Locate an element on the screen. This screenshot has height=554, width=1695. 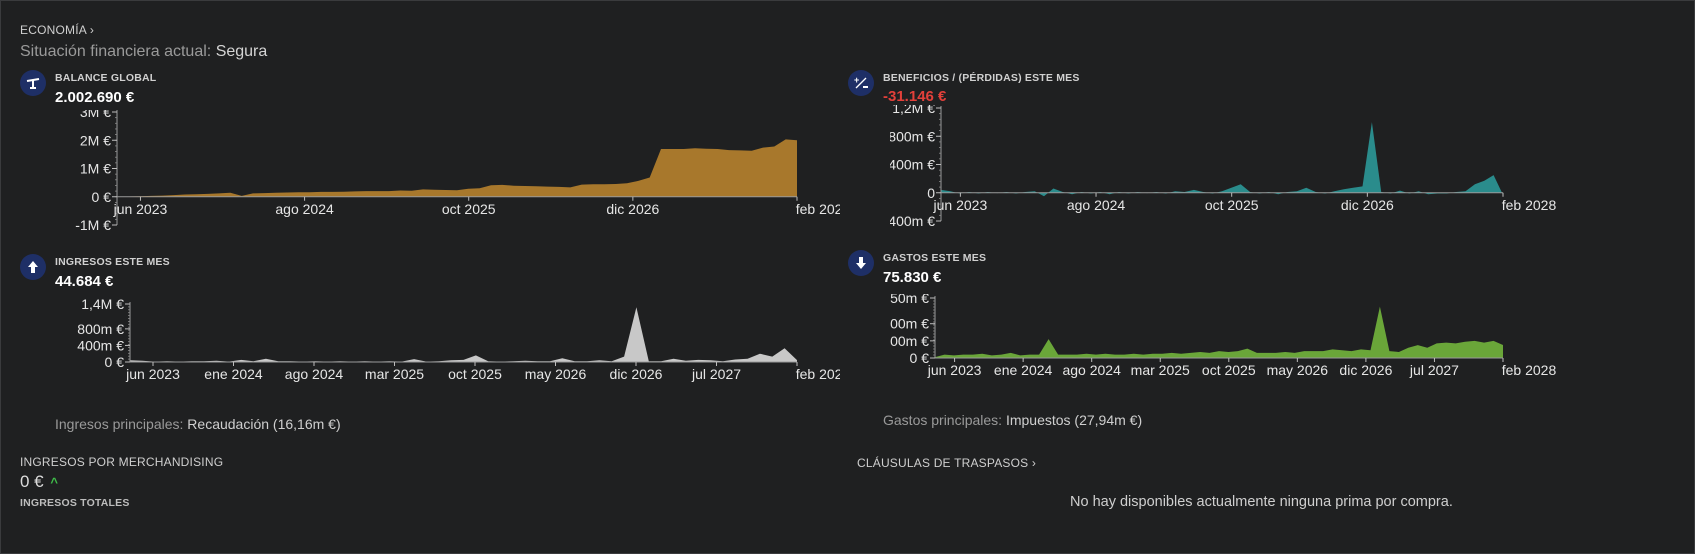
profit-series-area is located at coordinates (1222, 159).